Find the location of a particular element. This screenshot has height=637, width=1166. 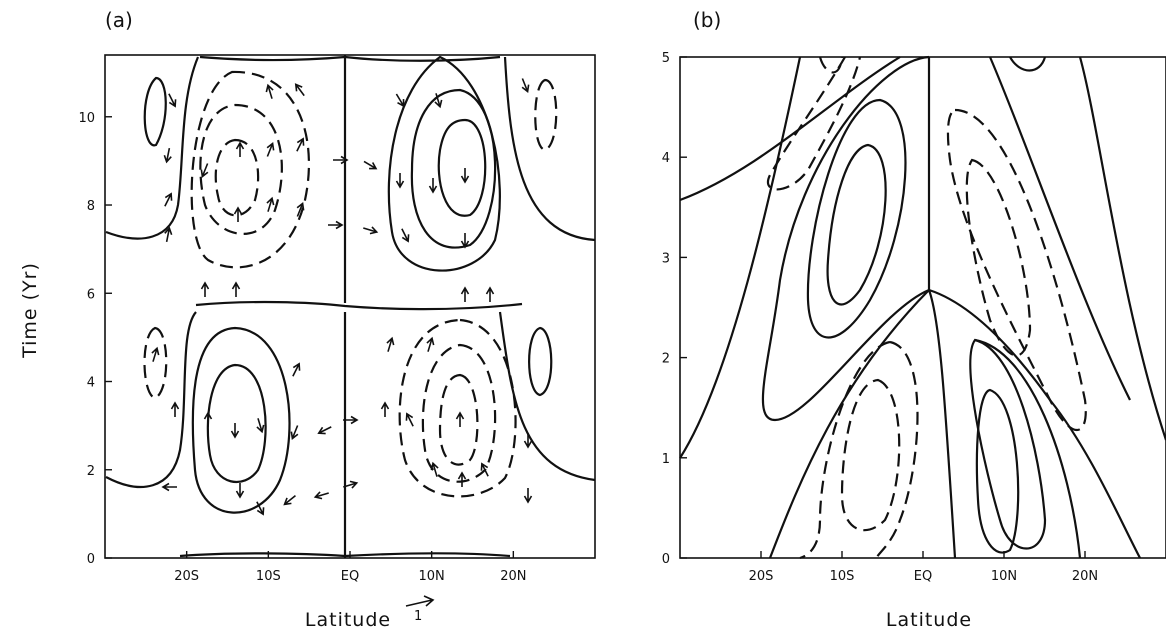

panel-a-ytick-label: 0 is located at coordinates (91, 559).